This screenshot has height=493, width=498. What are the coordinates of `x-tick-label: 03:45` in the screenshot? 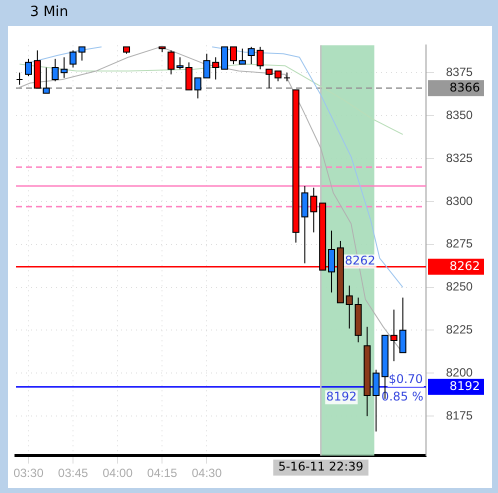 It's located at (73, 473).